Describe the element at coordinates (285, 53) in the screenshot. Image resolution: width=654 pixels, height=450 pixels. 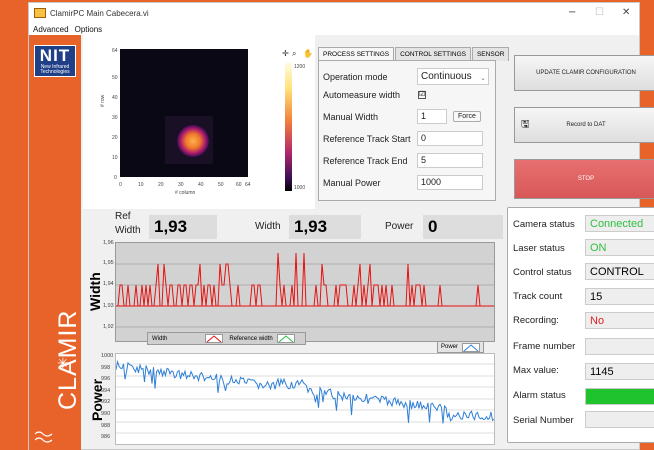
I see `crosshair-icon: ✛` at that location.